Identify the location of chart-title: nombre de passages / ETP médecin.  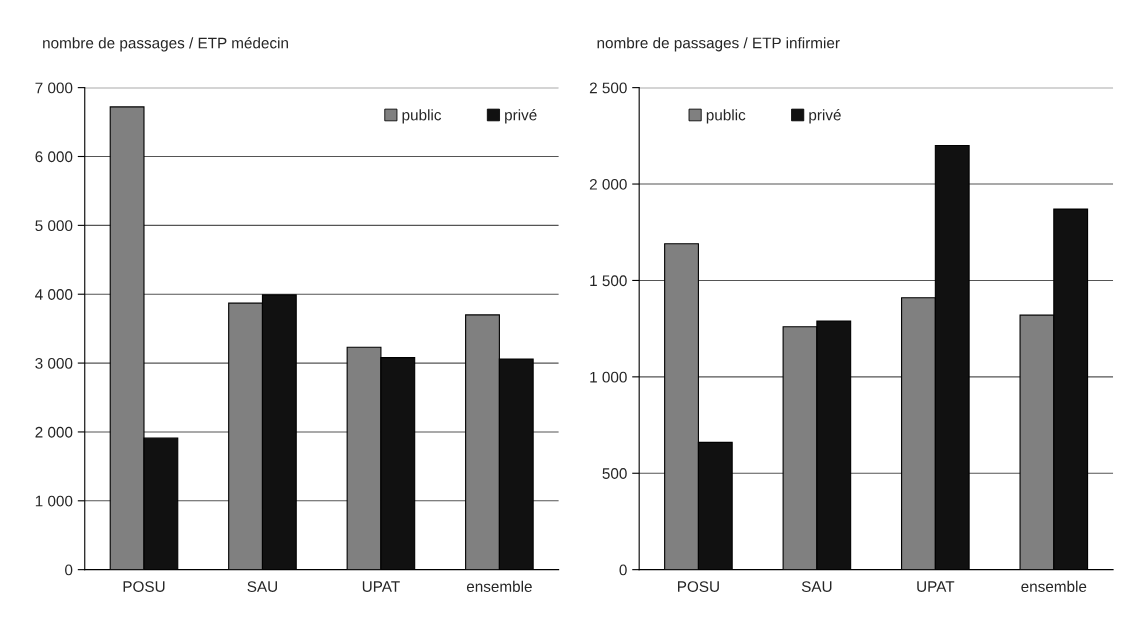
(165, 44).